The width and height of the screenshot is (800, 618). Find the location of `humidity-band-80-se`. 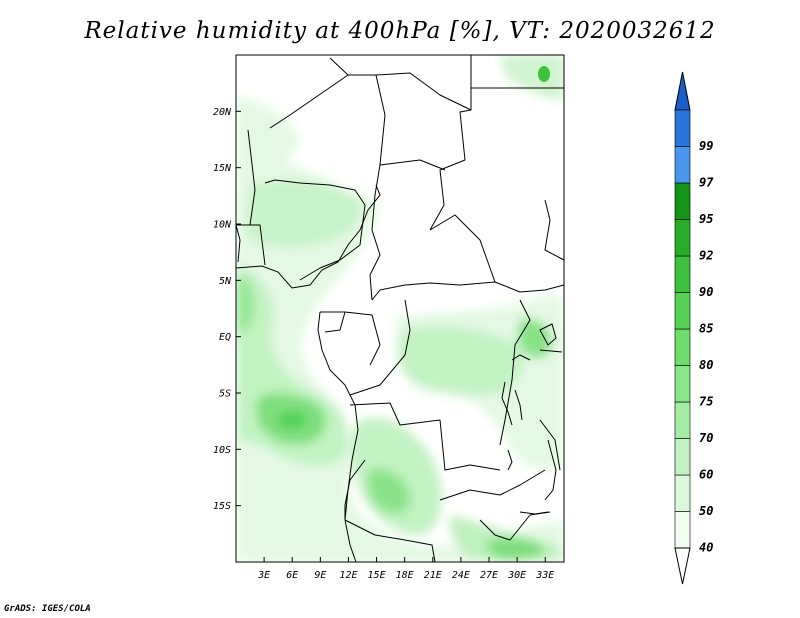

humidity-band-80-se is located at coordinates (516, 549).